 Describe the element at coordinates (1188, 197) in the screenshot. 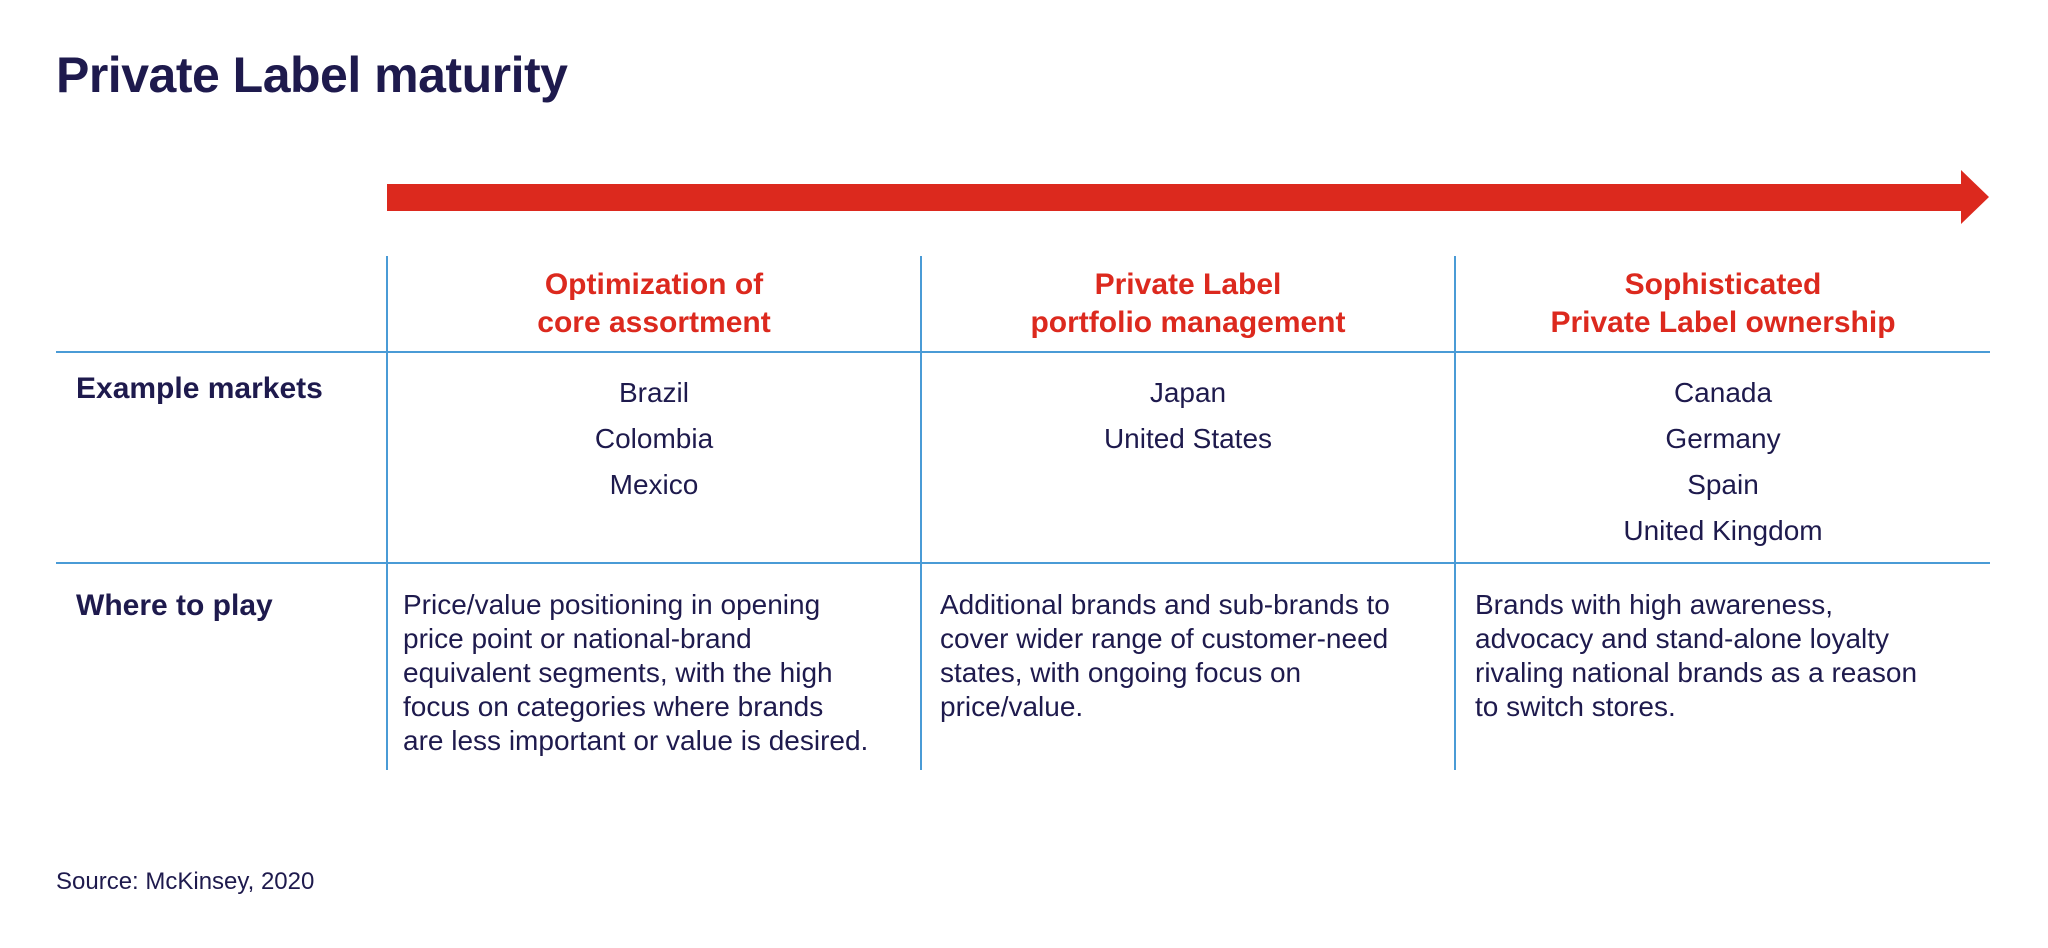

I see `right-arrow-icon` at that location.